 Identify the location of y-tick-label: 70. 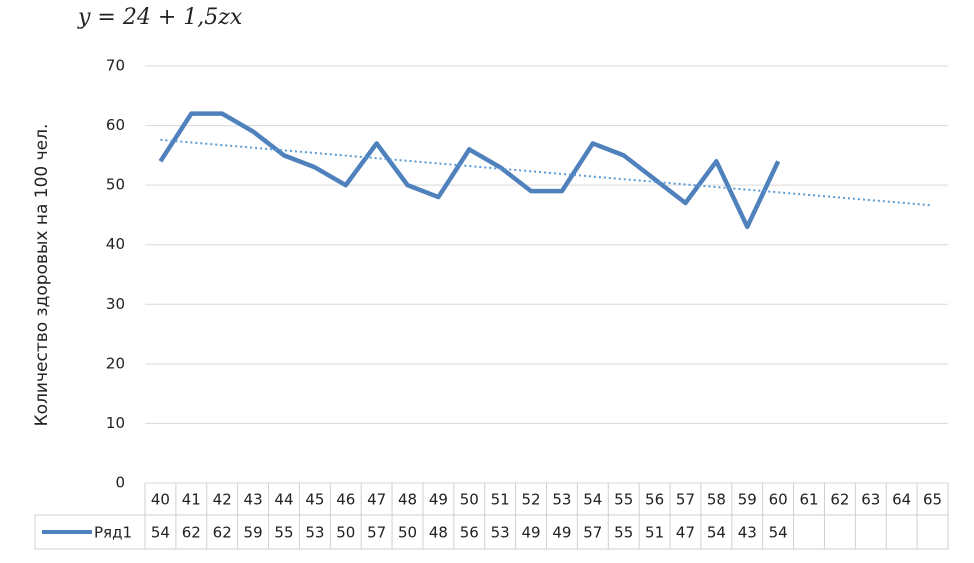
(115, 66).